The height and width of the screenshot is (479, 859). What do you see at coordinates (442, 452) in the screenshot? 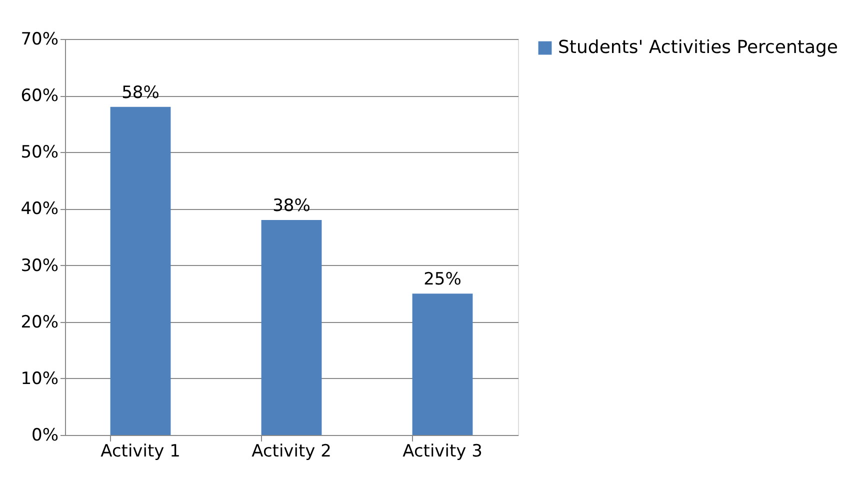
I see `x-tick-label: Activity 3` at bounding box center [442, 452].